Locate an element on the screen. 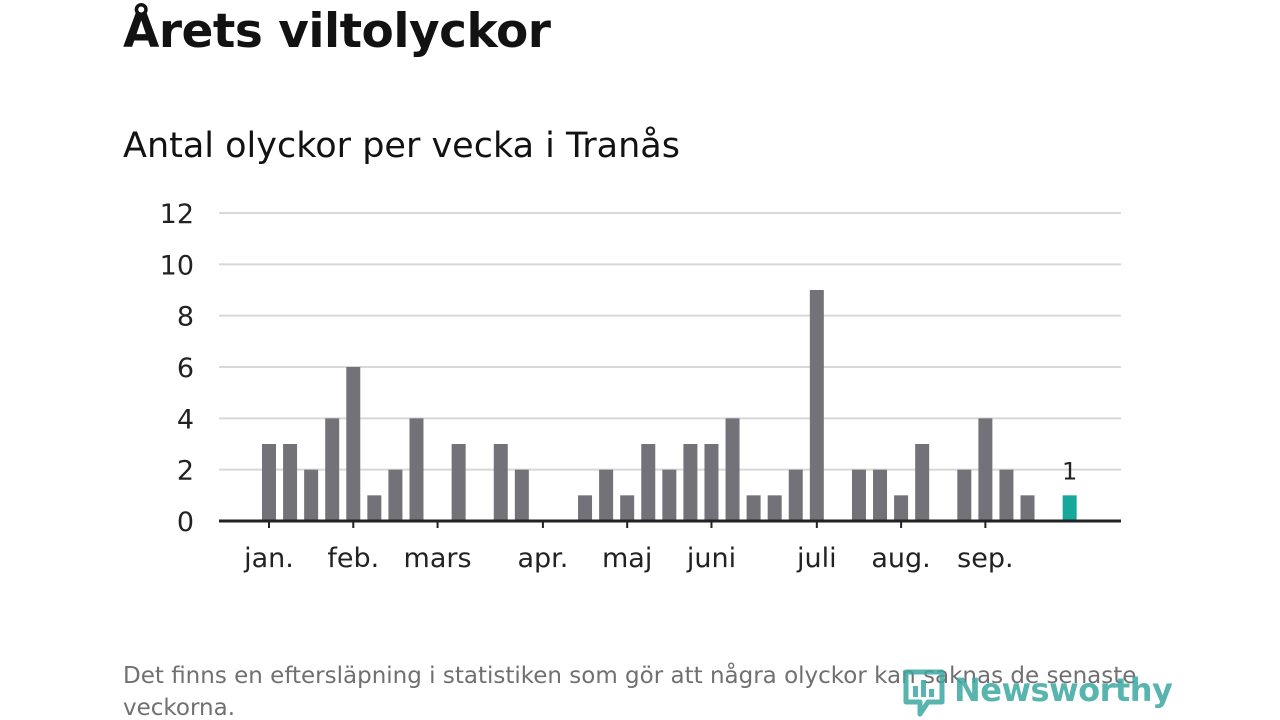 The height and width of the screenshot is (720, 1280). x-tick-label: aug. is located at coordinates (900, 558).